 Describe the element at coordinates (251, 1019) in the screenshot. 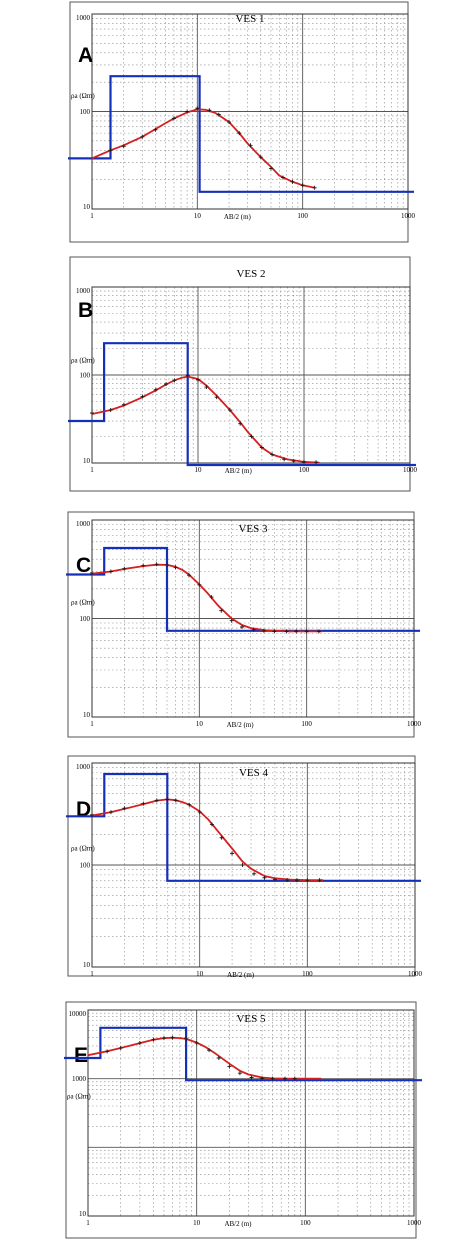

I see `chart-title: VES 5` at that location.